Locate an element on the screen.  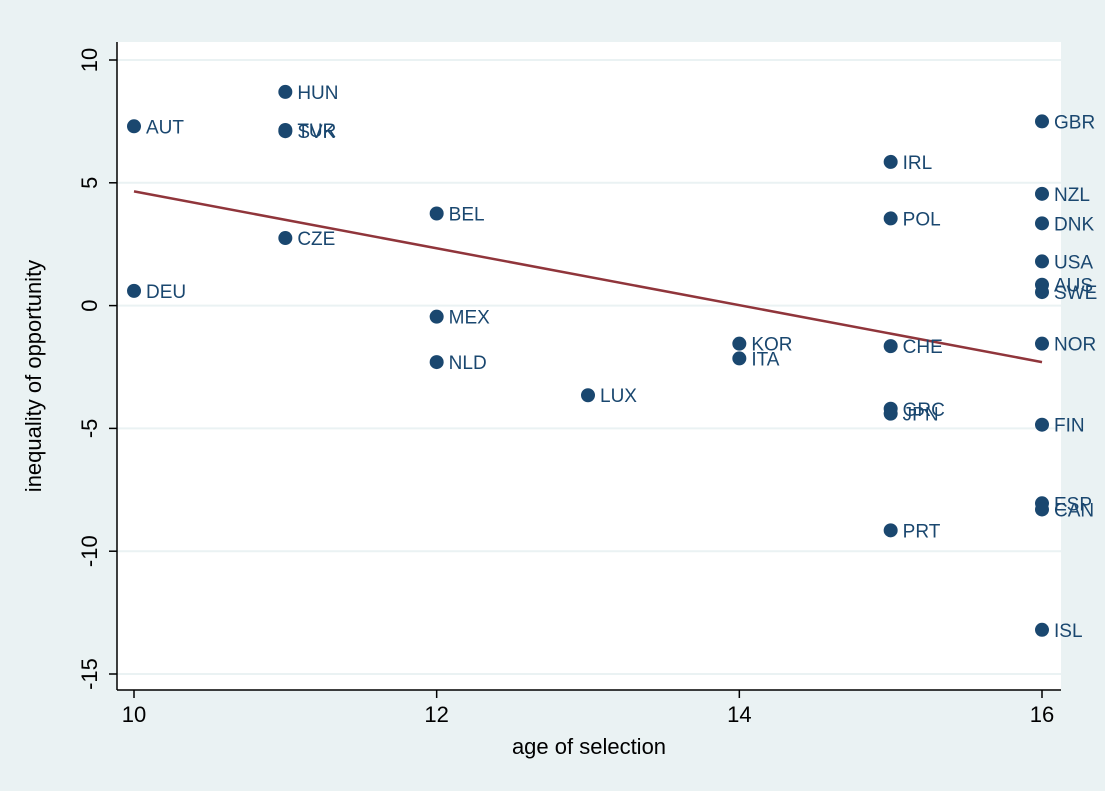
point-deu is located at coordinates (134, 290).